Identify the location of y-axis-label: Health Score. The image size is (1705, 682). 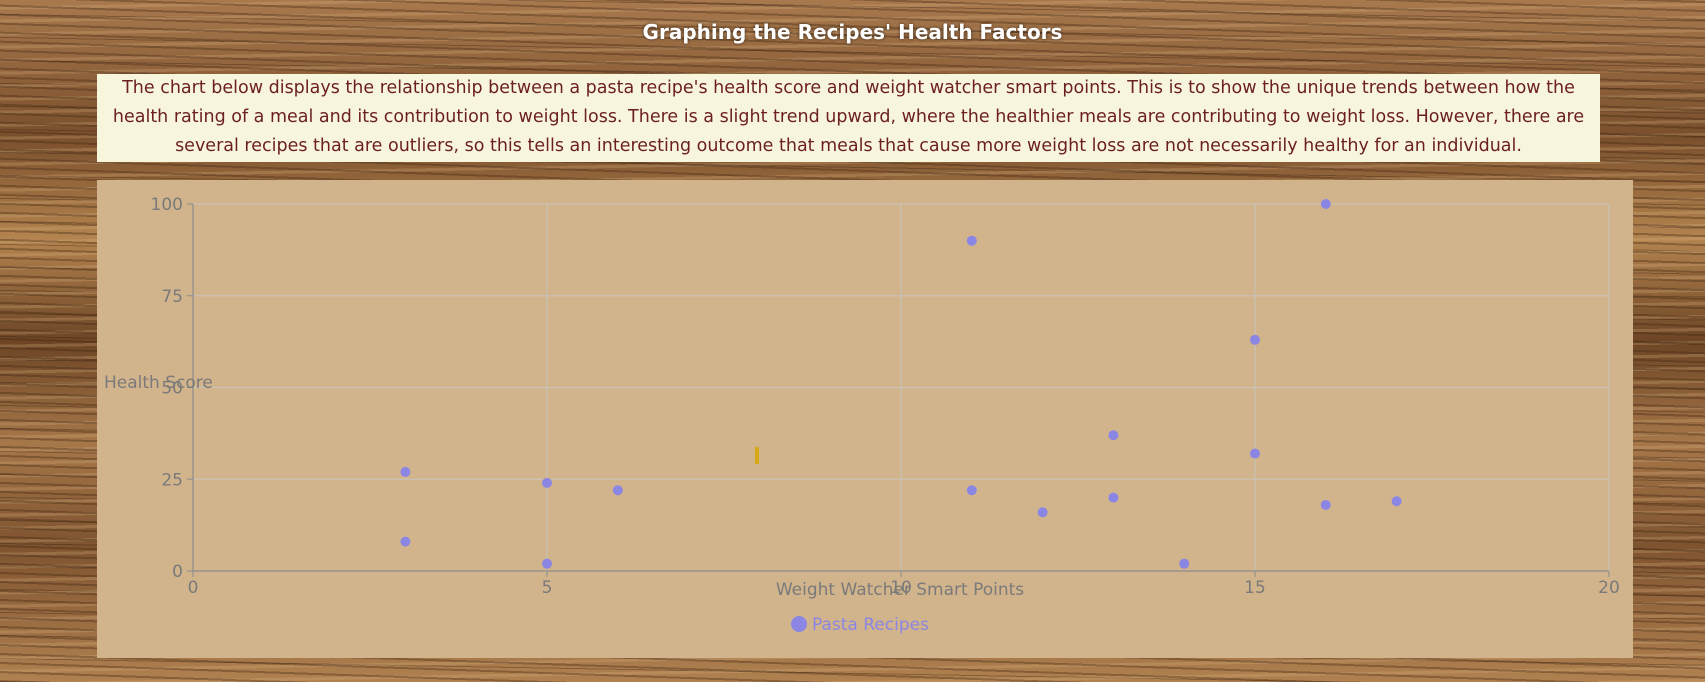
(158, 383).